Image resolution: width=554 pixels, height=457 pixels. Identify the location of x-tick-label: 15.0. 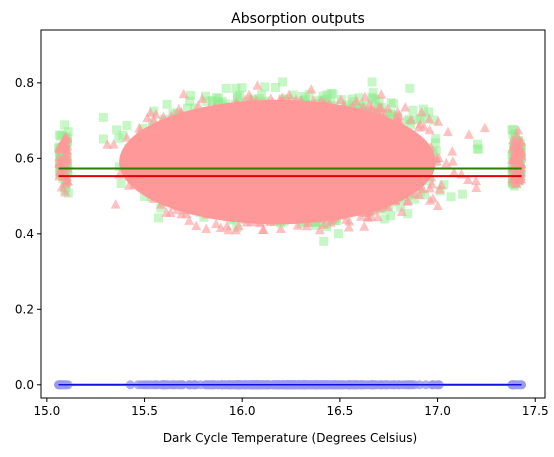
(47, 411).